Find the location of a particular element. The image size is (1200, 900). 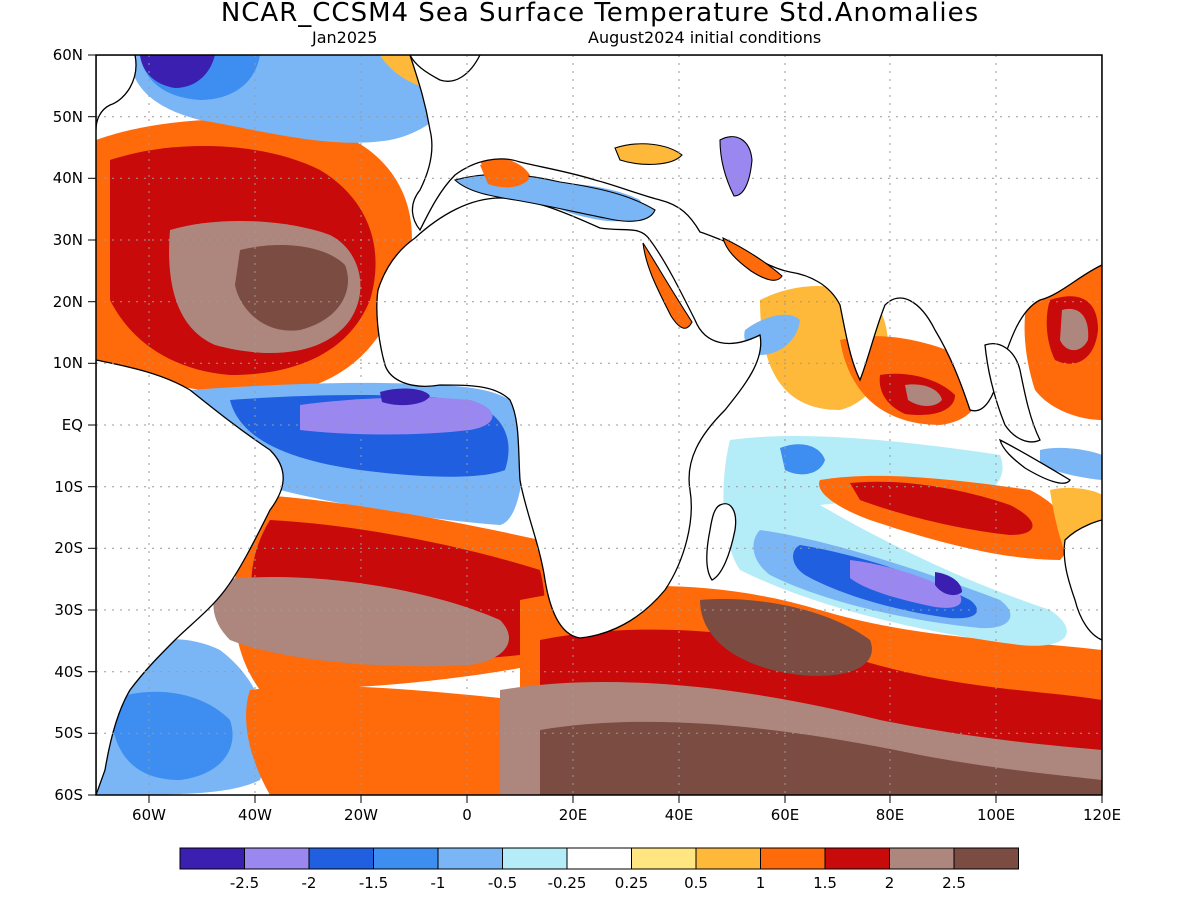

lat-axis is located at coordinates (92, 425).